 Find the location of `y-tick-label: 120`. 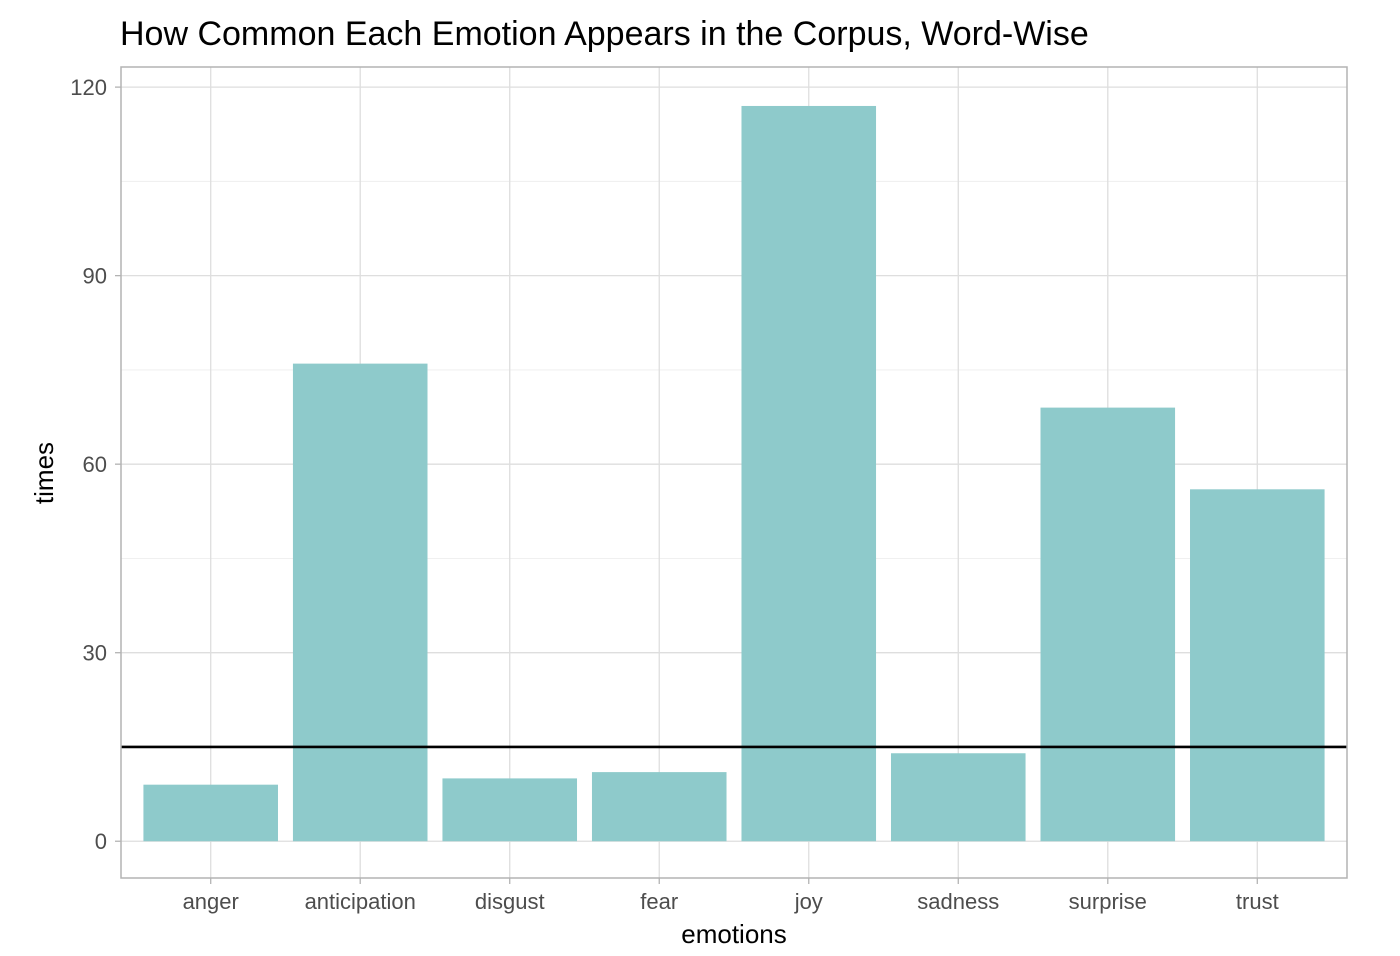

y-tick-label: 120 is located at coordinates (88, 87).